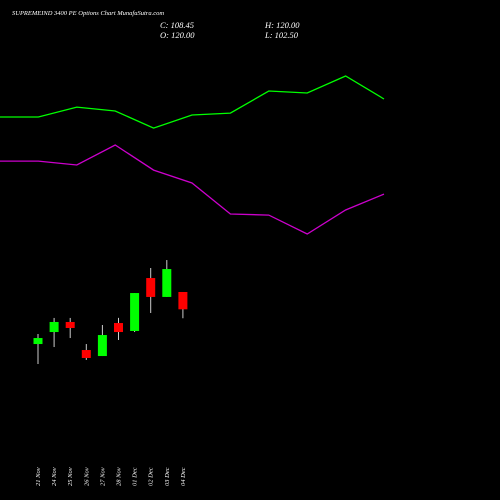  Describe the element at coordinates (54, 476) in the screenshot. I see `x-tick-label: 24 Nov` at that location.